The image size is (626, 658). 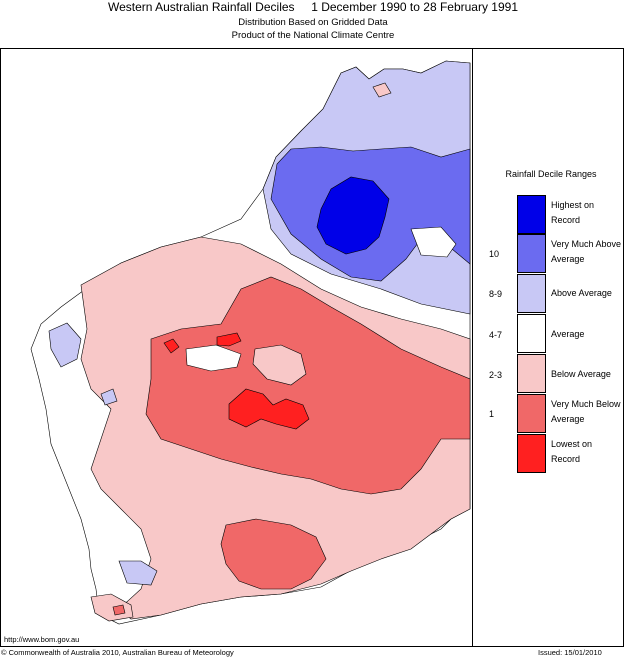 I want to click on region-below-average-north-east, so click(x=382, y=90).